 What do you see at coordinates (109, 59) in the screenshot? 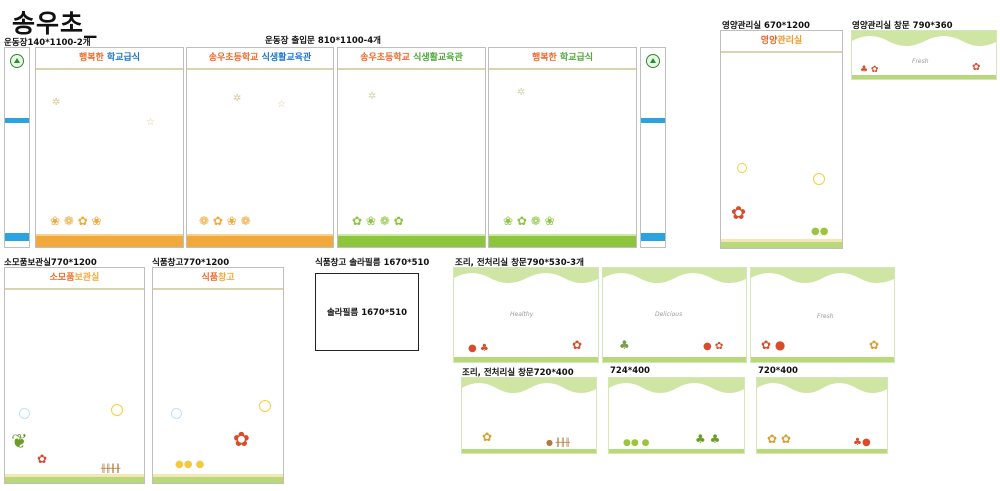
I see `entrance-panel-header: 행복한 학교급식` at bounding box center [109, 59].